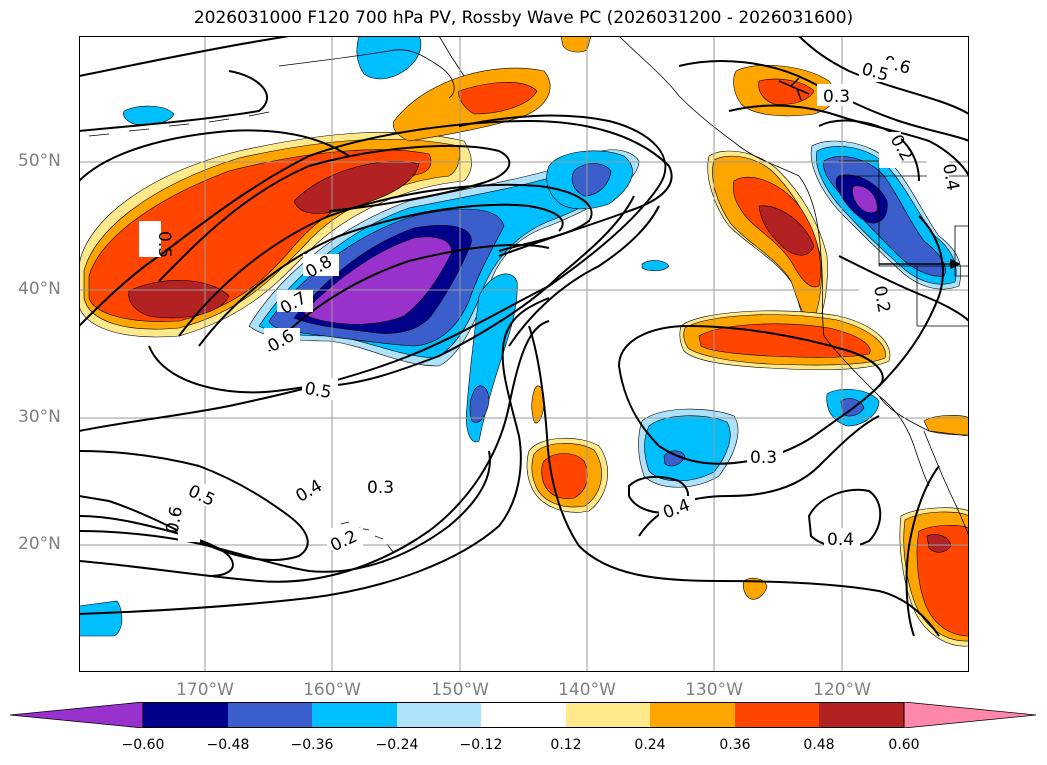  What do you see at coordinates (842, 690) in the screenshot?
I see `lon-label-120w: 120°W` at bounding box center [842, 690].